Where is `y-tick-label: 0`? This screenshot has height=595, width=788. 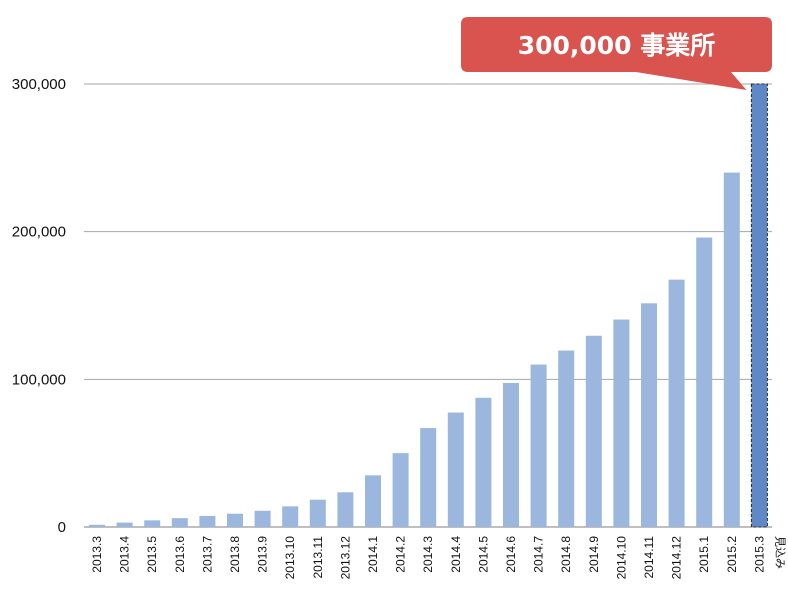
y-tick-label: 0 is located at coordinates (62, 527).